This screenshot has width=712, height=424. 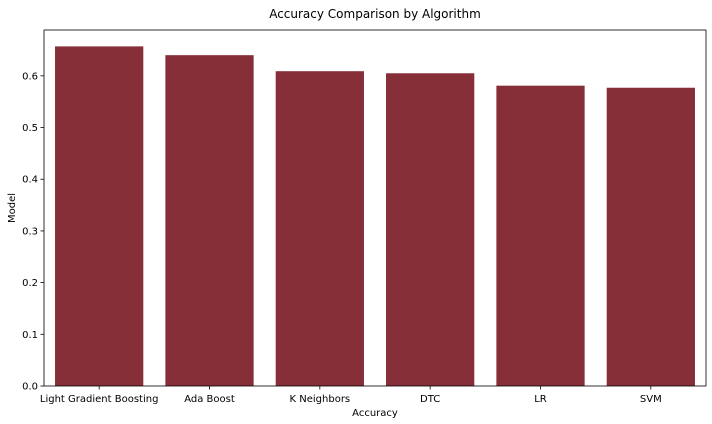 I want to click on x-tick-label-2: K Neighbors, so click(x=320, y=399).